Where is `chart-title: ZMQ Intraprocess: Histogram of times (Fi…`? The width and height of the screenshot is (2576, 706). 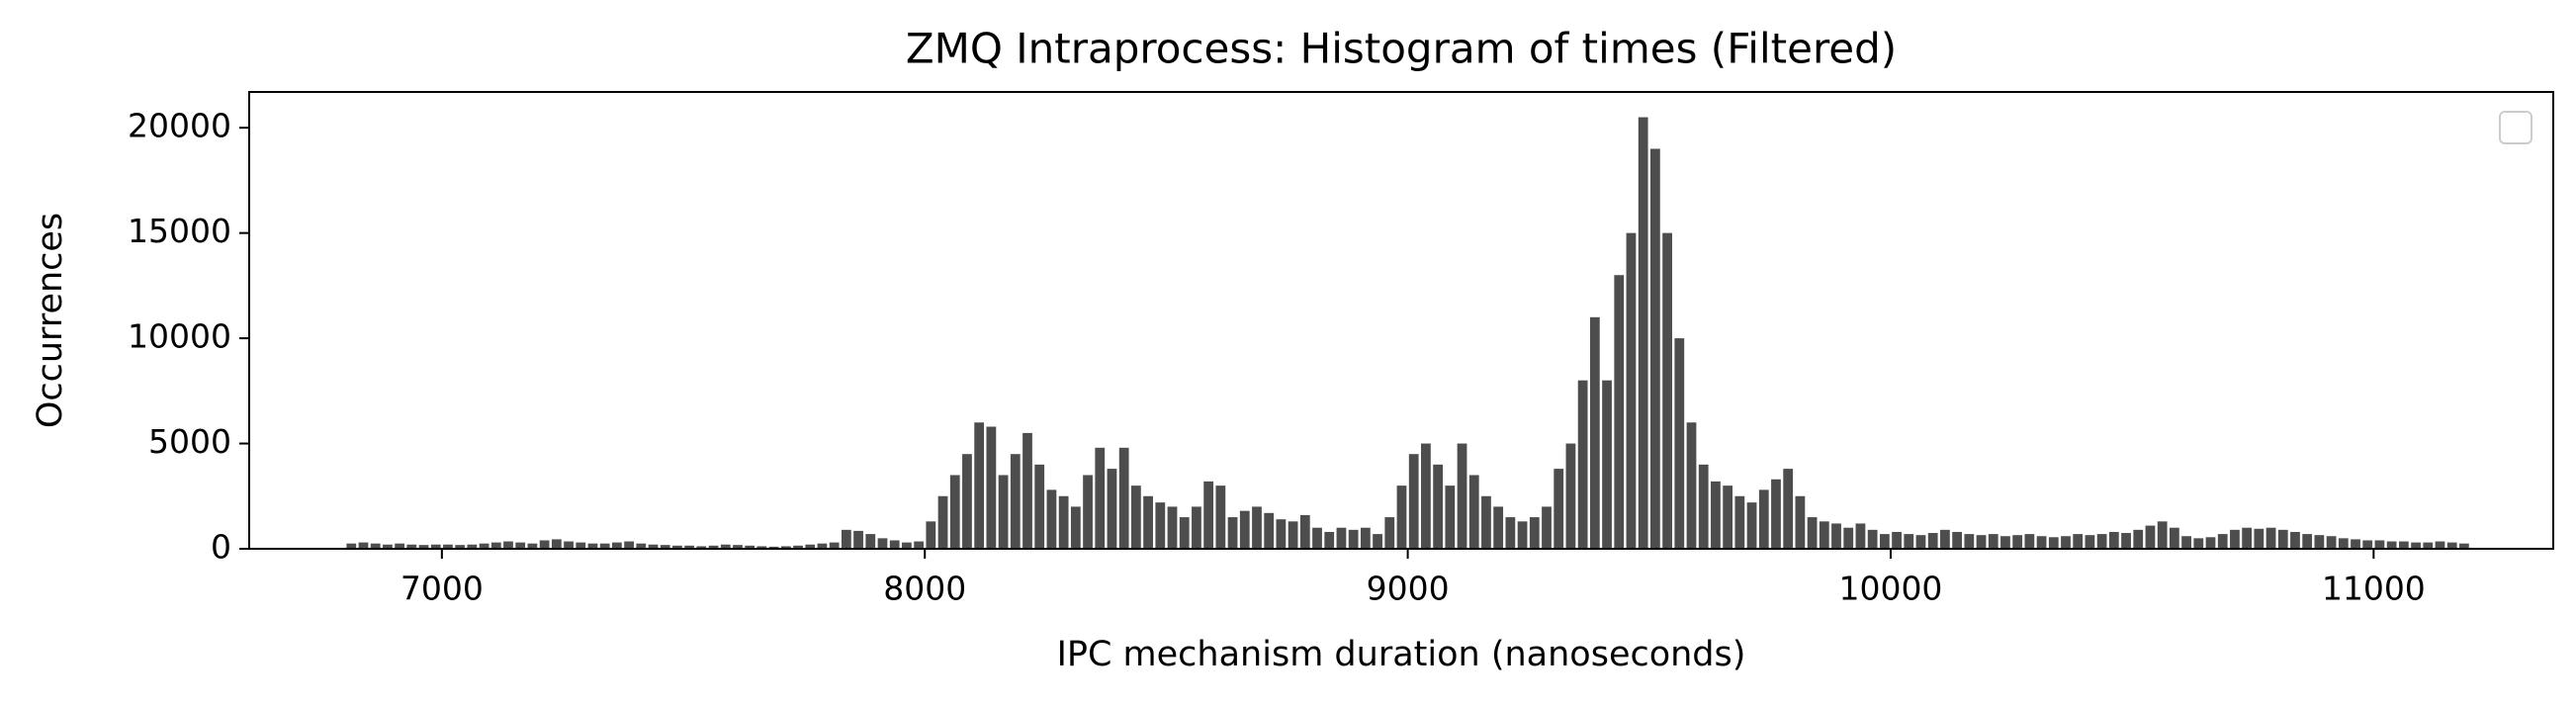
chart-title: ZMQ Intraprocess: Histogram of times (Fi… is located at coordinates (1401, 49).